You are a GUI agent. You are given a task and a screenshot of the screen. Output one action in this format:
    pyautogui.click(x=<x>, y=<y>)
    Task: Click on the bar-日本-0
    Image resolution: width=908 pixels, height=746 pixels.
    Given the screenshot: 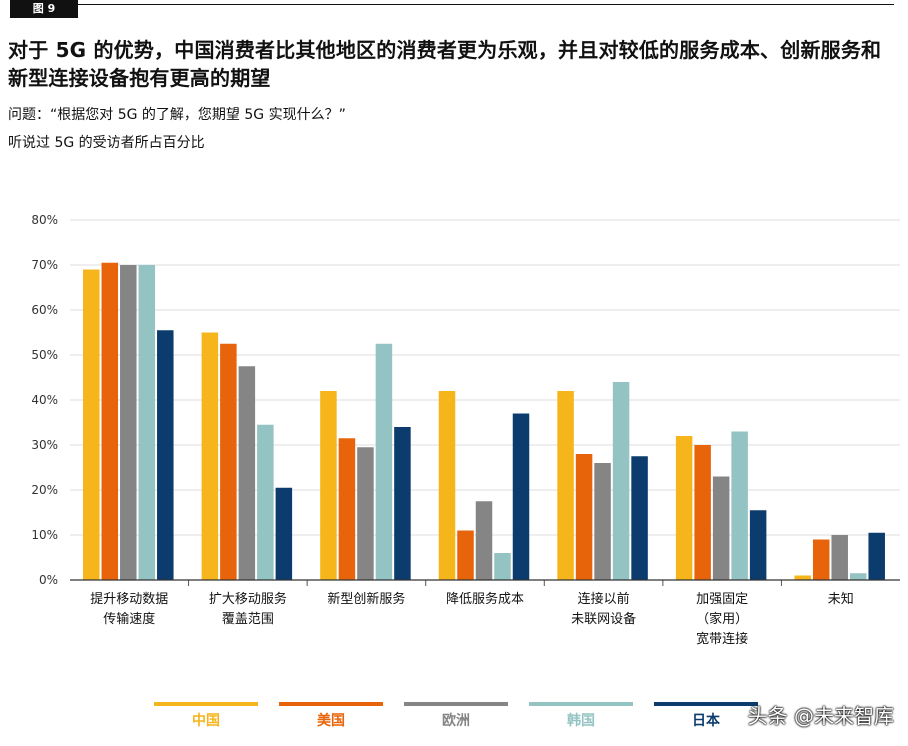 What is the action you would take?
    pyautogui.click(x=165, y=455)
    